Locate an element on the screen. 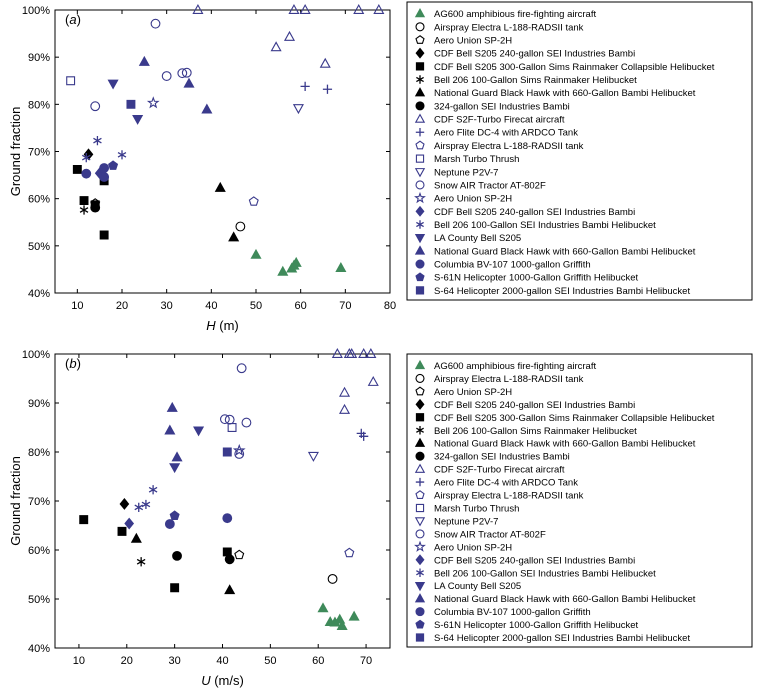 The height and width of the screenshot is (689, 757). legend-label: LA County Bell S205 is located at coordinates (477, 238).